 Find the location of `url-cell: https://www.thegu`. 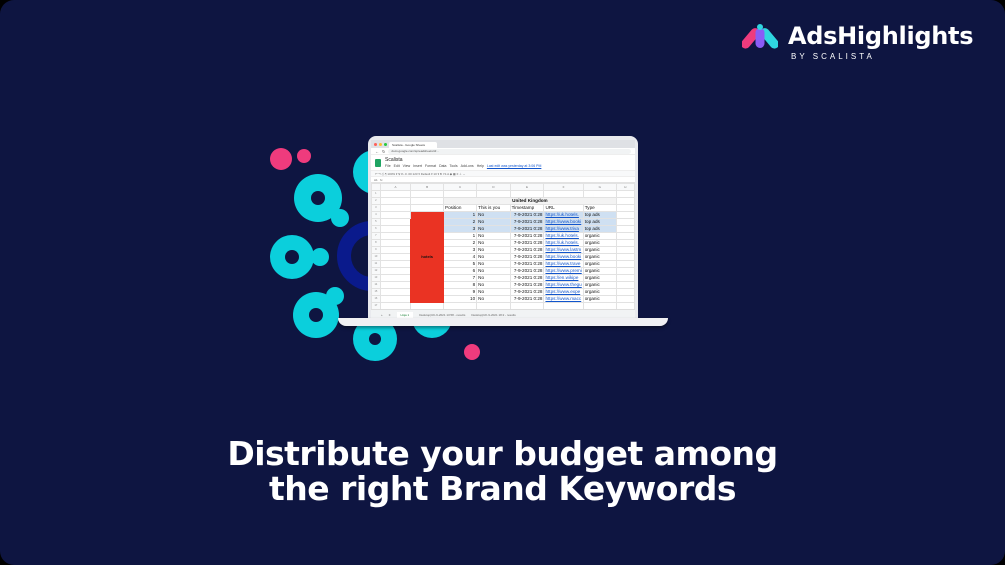

url-cell: https://www.thegu is located at coordinates (563, 285).